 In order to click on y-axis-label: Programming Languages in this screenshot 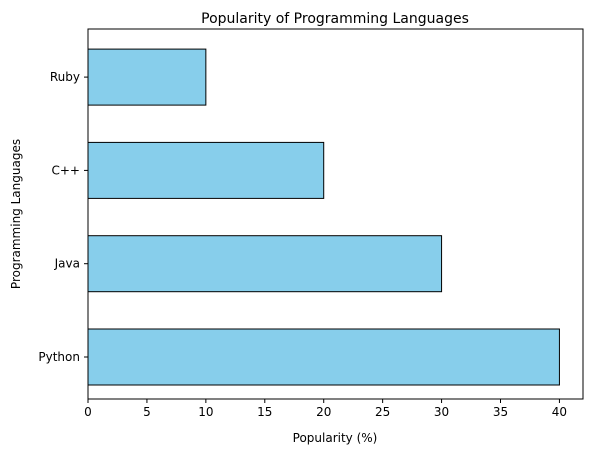, I will do `click(16, 214)`.